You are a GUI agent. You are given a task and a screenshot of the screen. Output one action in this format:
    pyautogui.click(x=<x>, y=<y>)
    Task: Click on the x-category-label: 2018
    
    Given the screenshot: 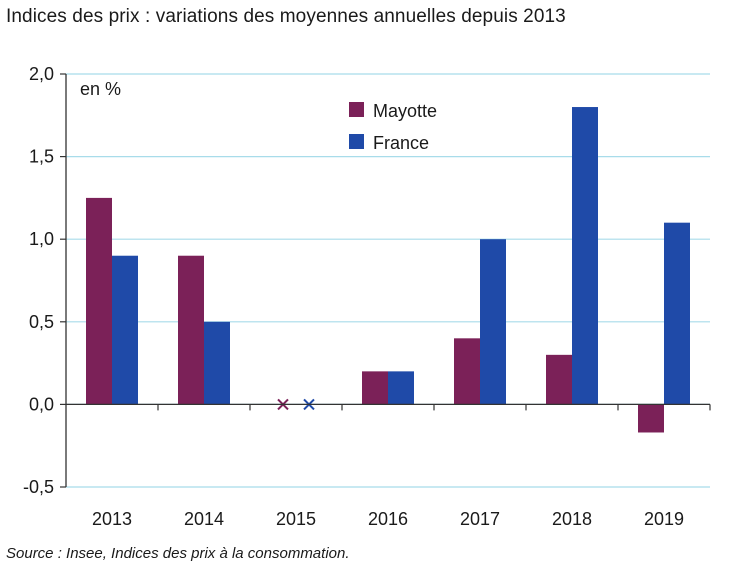 What is the action you would take?
    pyautogui.click(x=572, y=519)
    